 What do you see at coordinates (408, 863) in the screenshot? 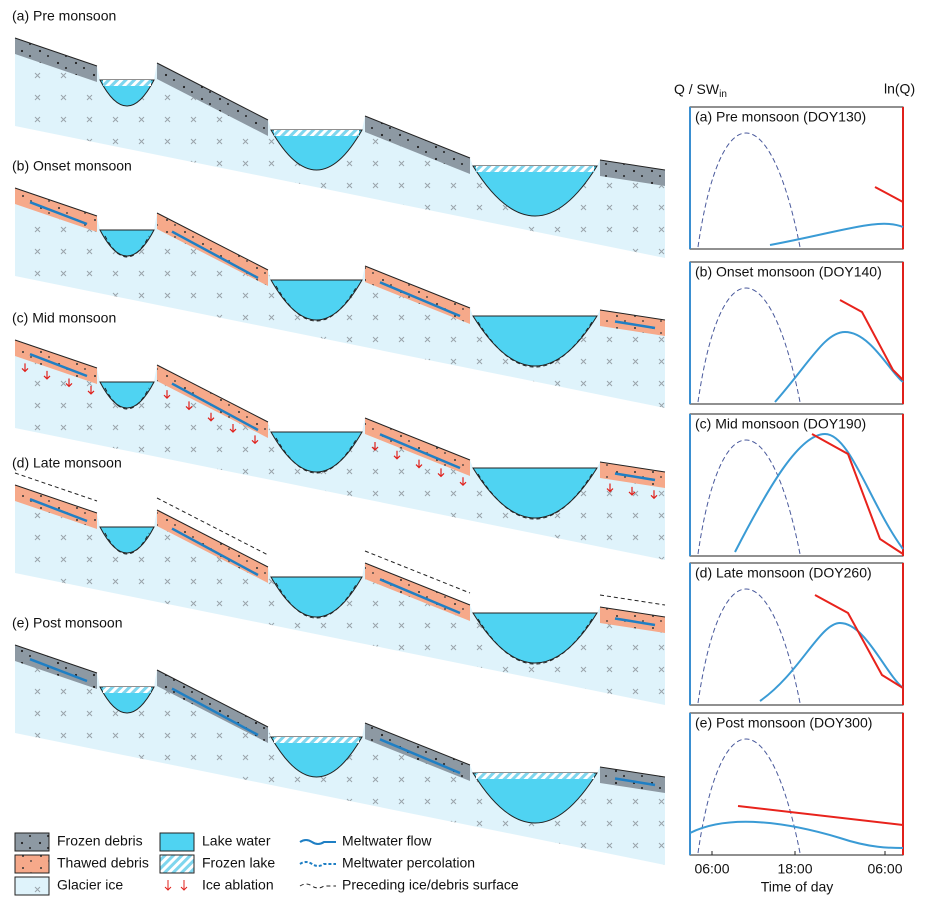
I see `legend-label: Meltwater percolation` at bounding box center [408, 863].